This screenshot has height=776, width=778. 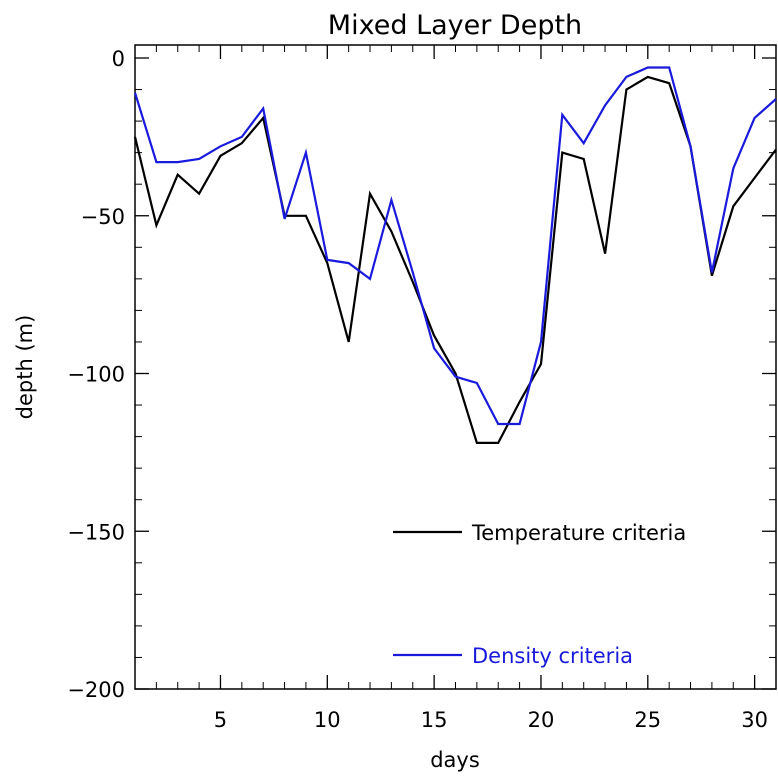 What do you see at coordinates (647, 720) in the screenshot?
I see `x-tick-label: 25` at bounding box center [647, 720].